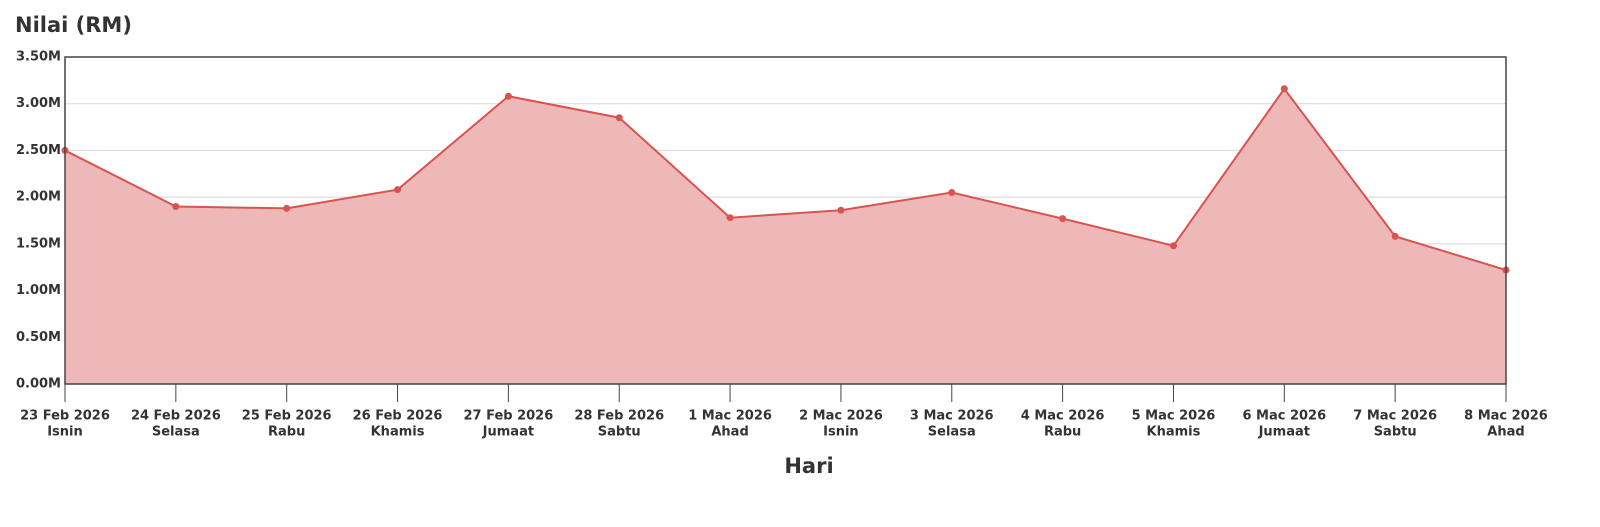  I want to click on x-tick-label: 6 Mac 2026, so click(1284, 416).